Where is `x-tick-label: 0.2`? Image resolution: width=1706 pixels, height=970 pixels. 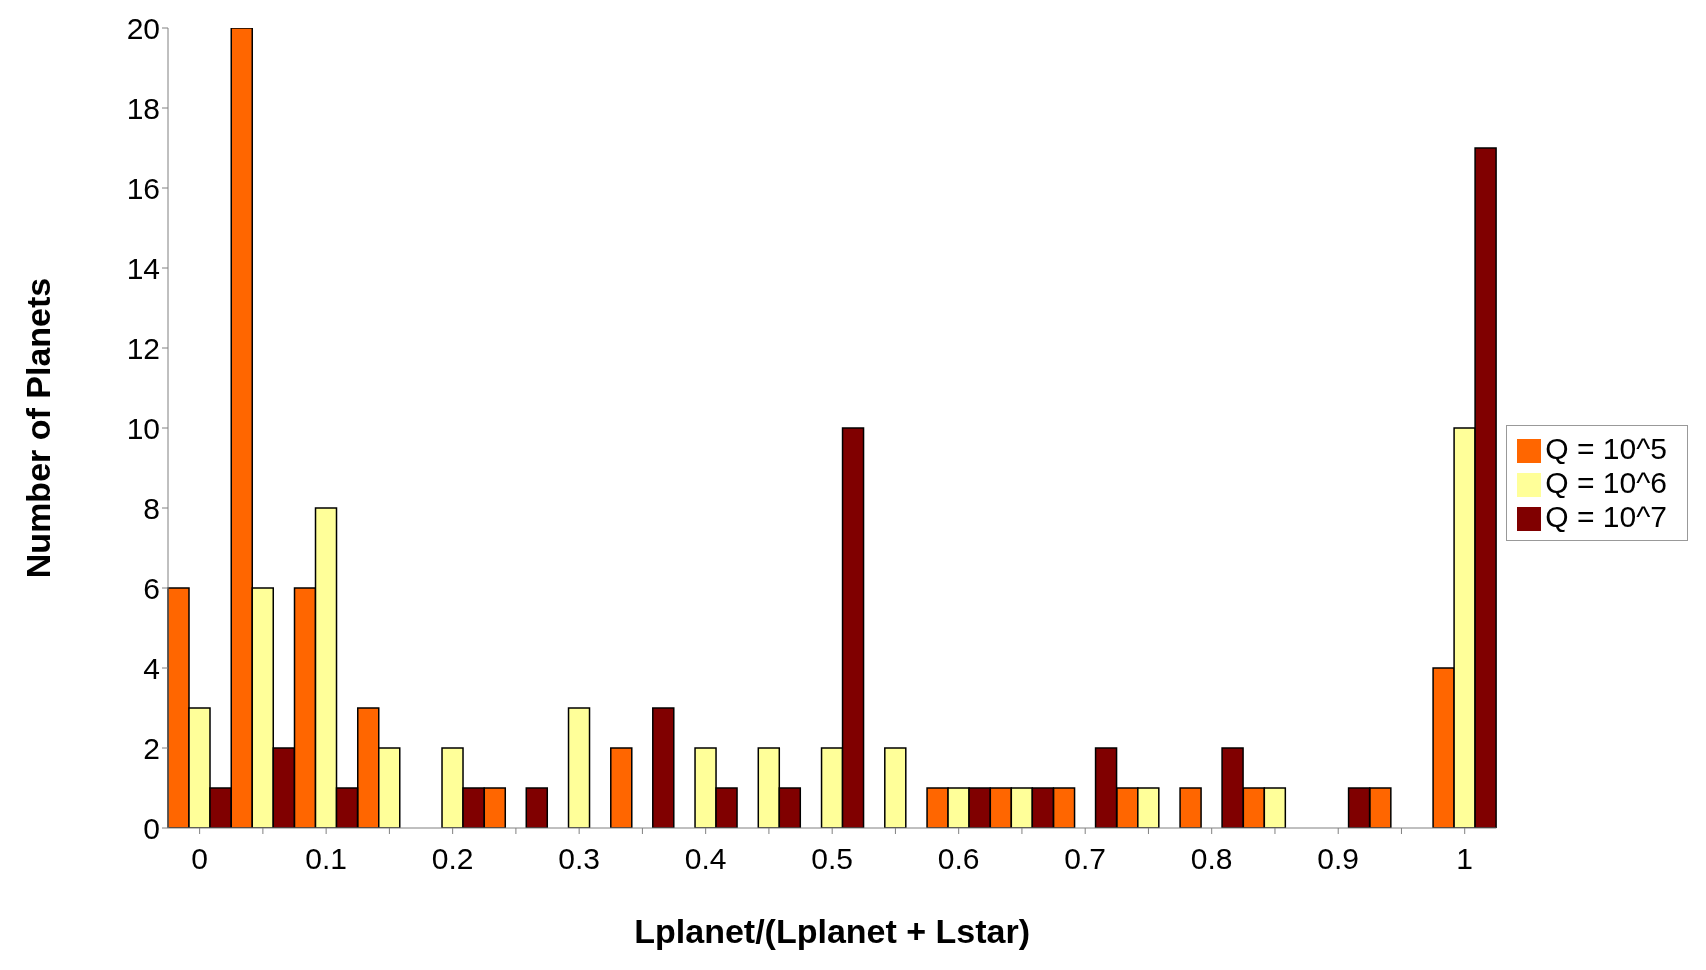
x-tick-label: 0.2 is located at coordinates (452, 859).